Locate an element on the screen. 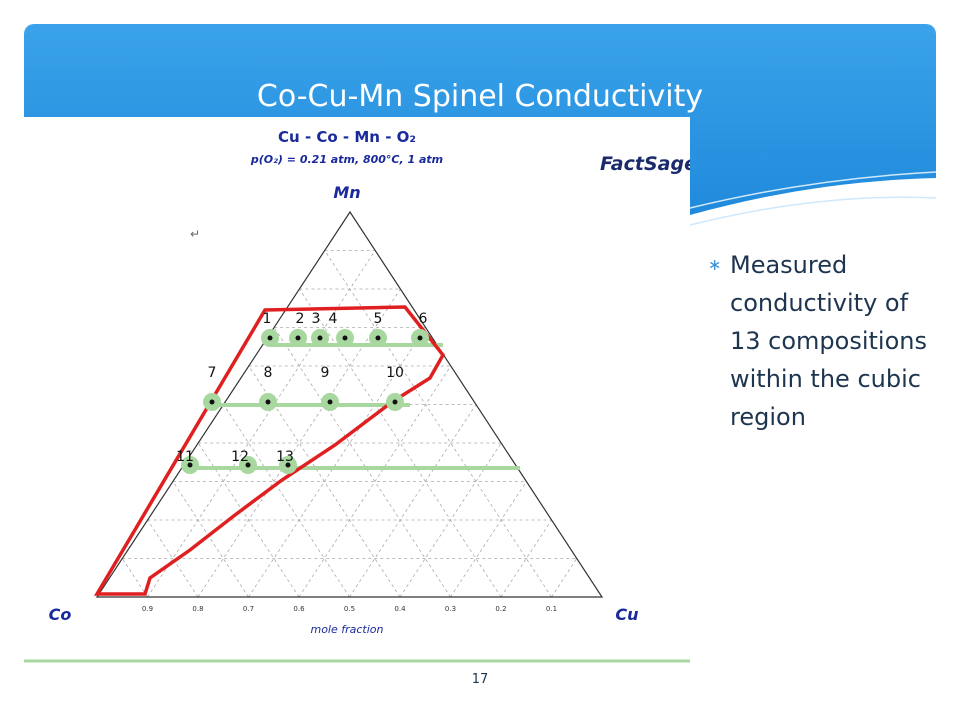  tick-label: 0.5 is located at coordinates (349, 609).